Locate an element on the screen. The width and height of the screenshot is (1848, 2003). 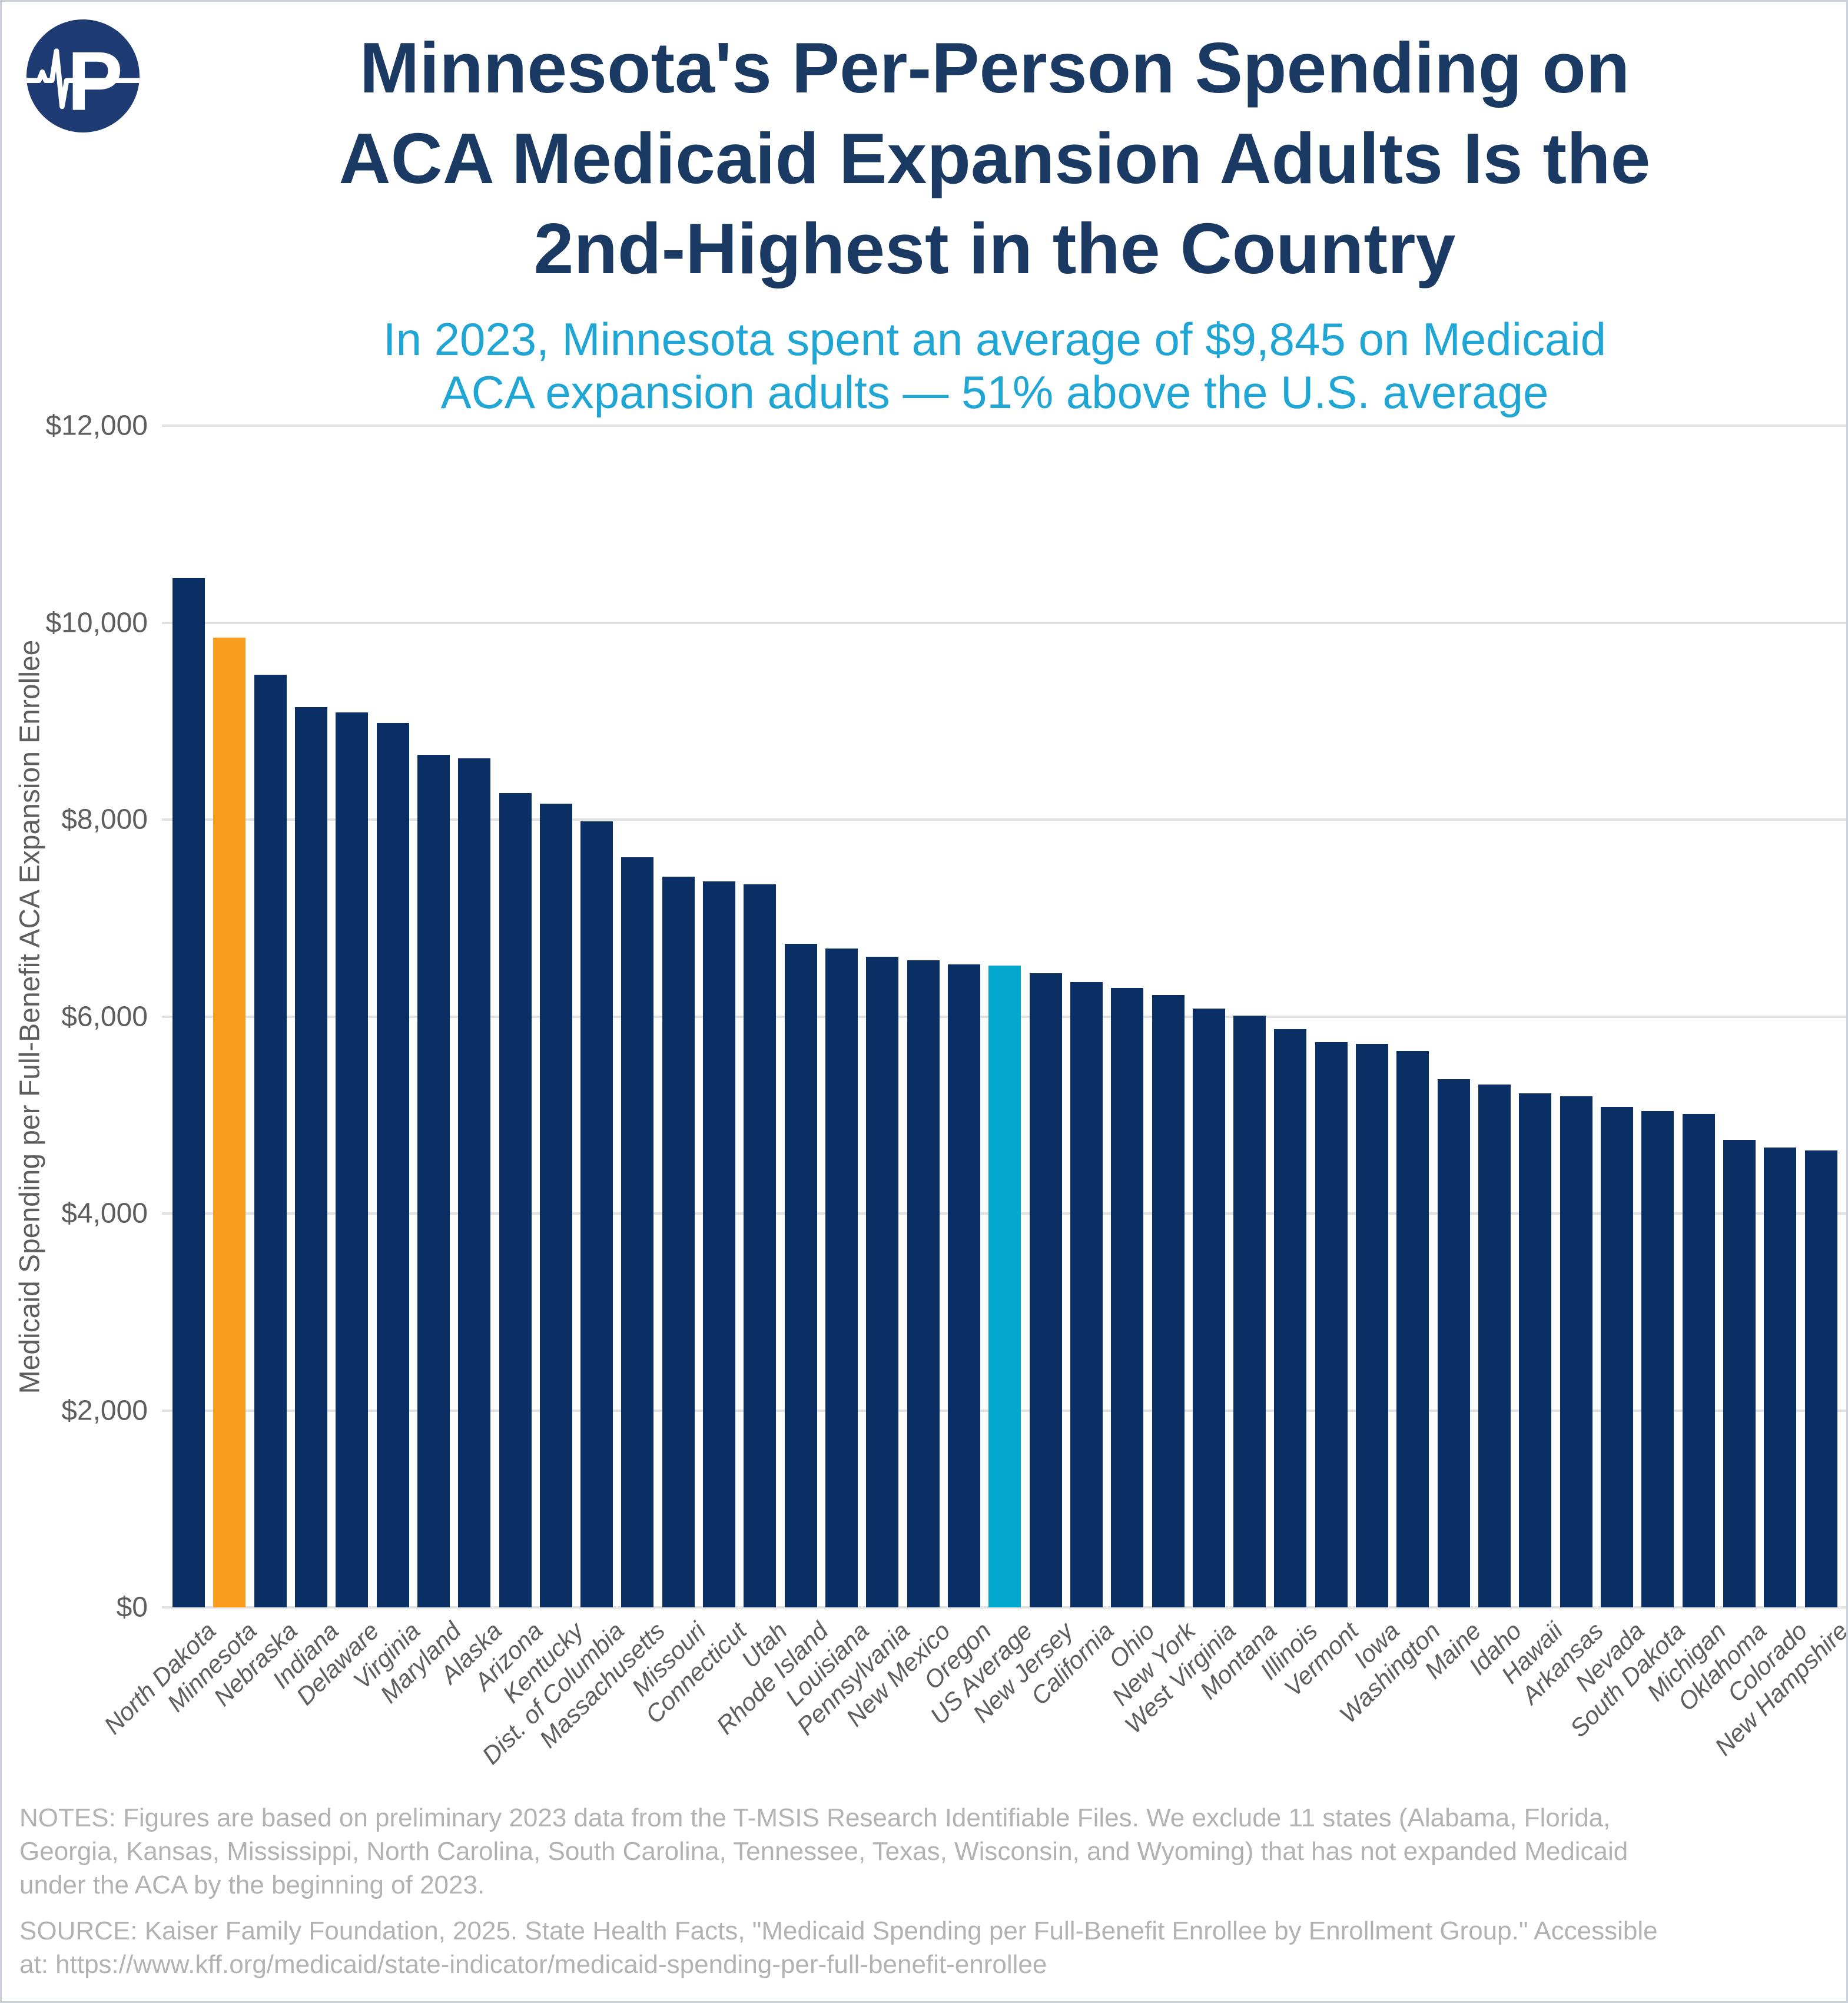
pulse-p-logo-icon: P is located at coordinates (83, 75).